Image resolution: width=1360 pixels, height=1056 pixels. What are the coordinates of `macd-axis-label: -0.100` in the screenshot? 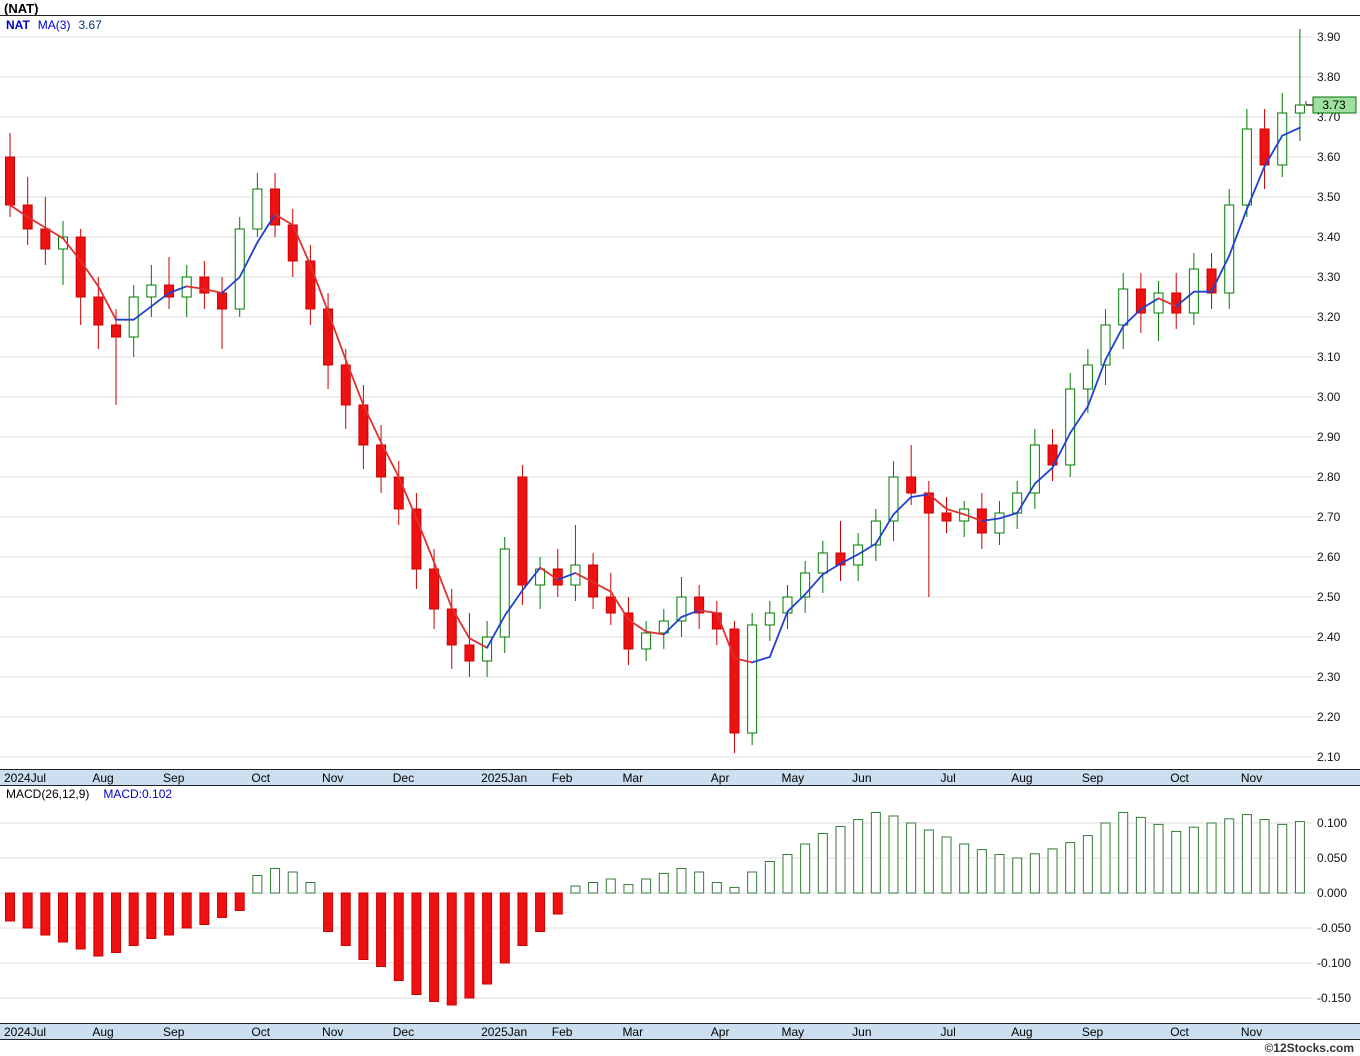 It's located at (1334, 963).